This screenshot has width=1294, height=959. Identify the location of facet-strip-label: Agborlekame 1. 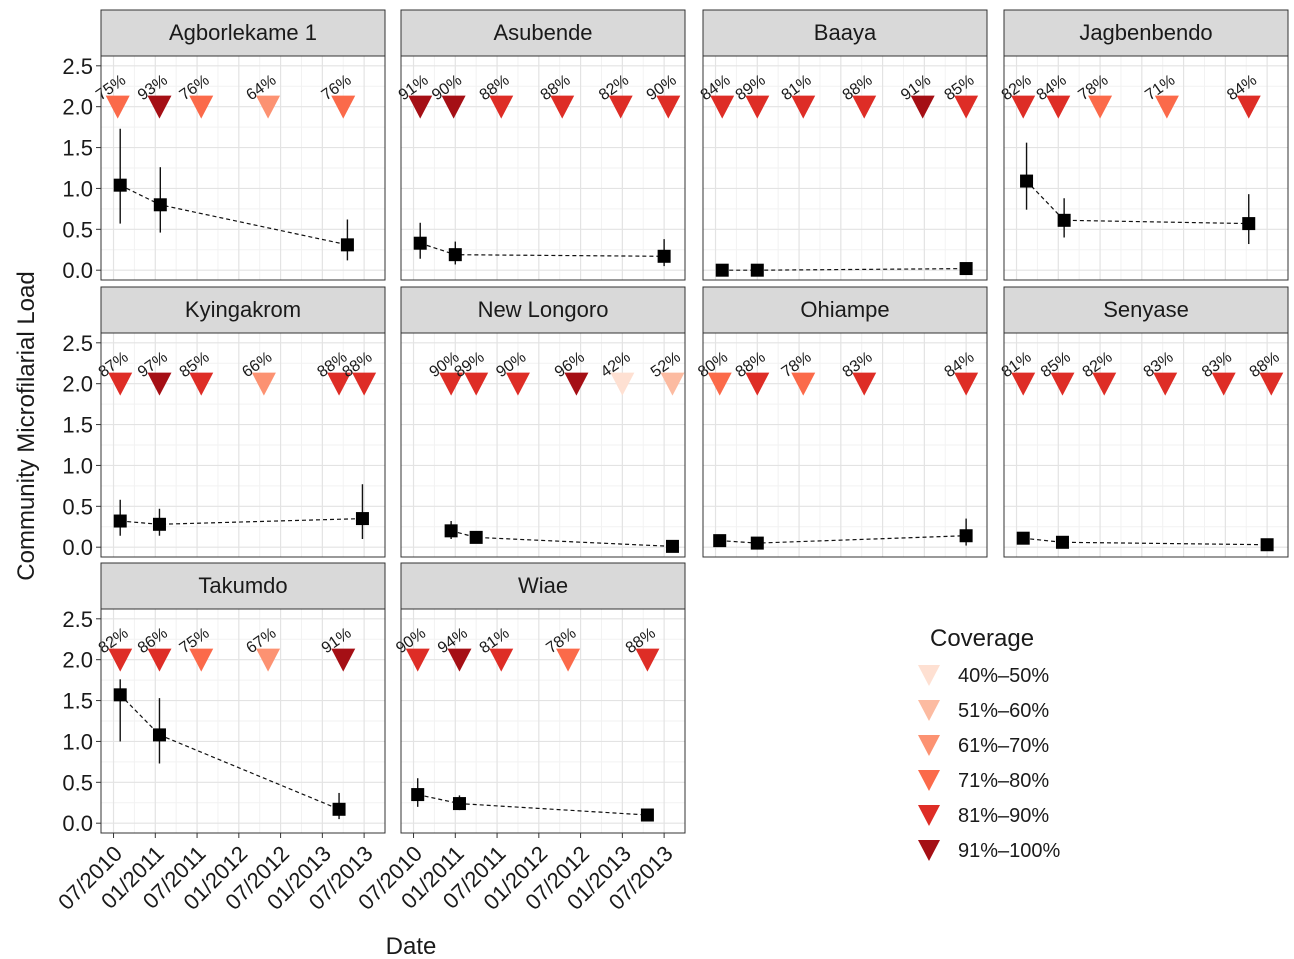
(243, 32).